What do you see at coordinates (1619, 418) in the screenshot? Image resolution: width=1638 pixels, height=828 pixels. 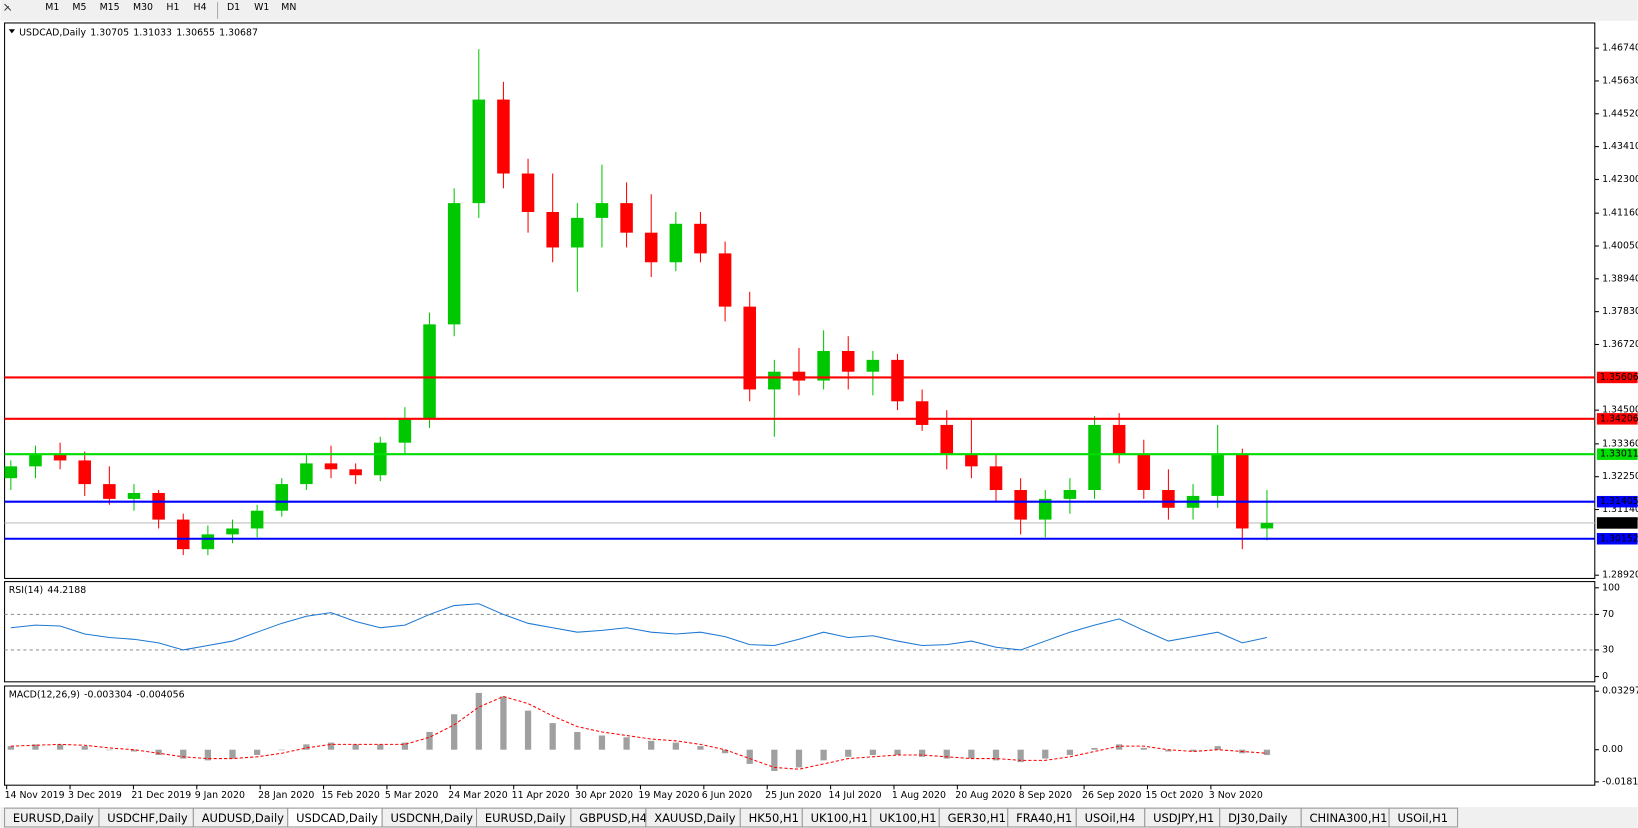 I see `level-label: 1.34206` at bounding box center [1619, 418].